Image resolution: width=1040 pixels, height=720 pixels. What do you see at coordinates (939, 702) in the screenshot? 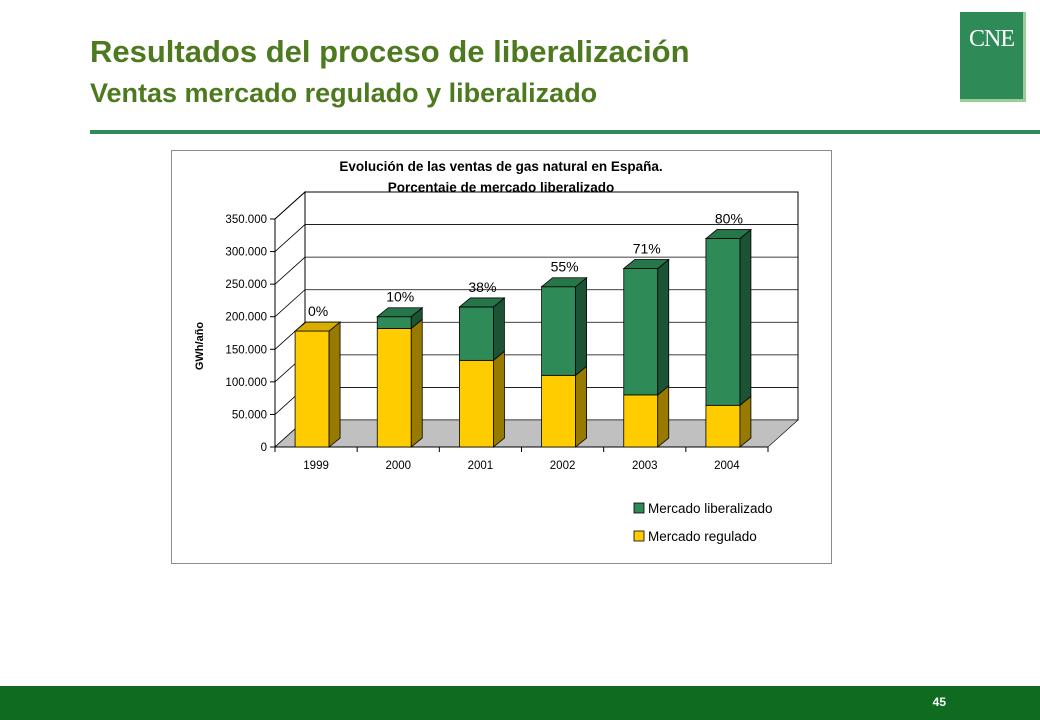
I see `page-number: 45` at bounding box center [939, 702].